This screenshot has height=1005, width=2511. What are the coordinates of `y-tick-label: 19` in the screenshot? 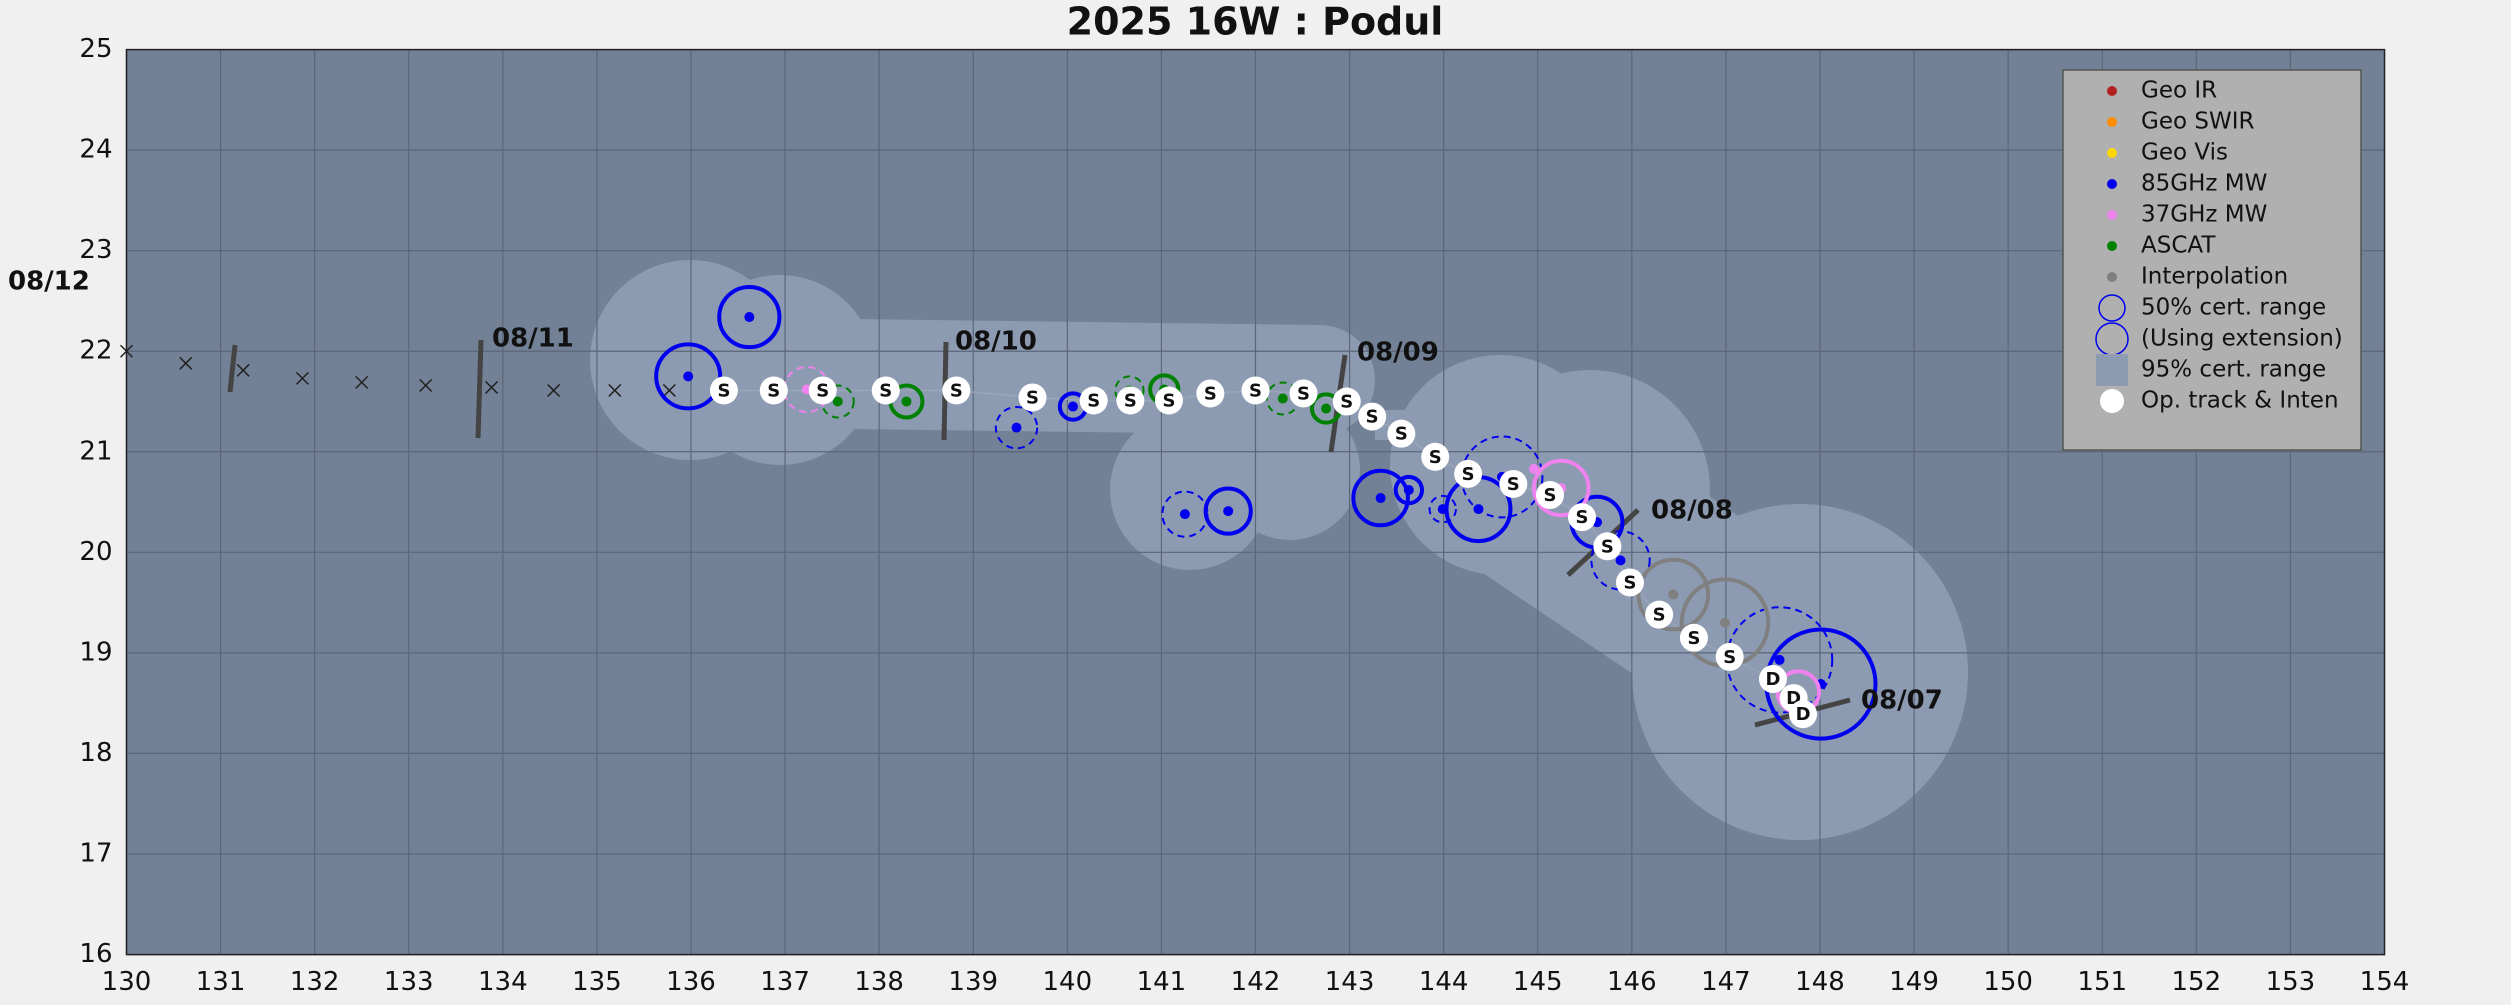 It's located at (95, 652).